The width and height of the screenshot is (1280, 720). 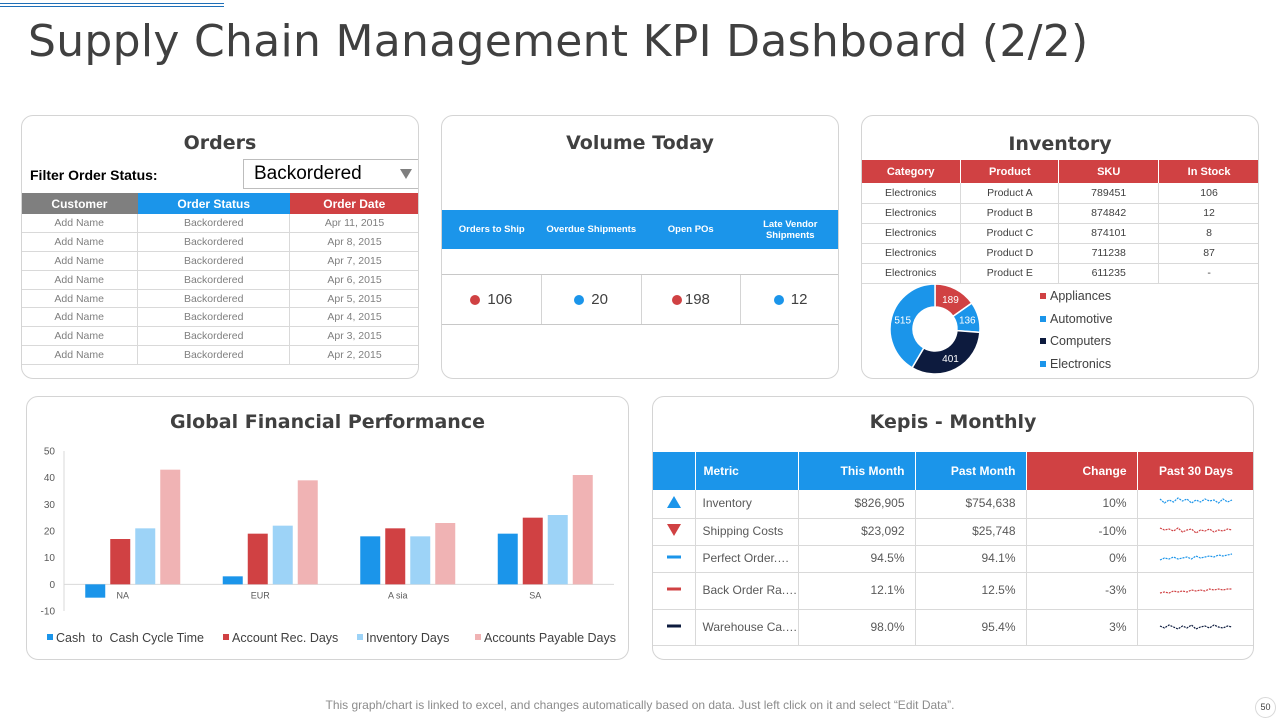 I want to click on table-row: Add Name Backordered Apr 11, 2015, so click(x=220, y=224).